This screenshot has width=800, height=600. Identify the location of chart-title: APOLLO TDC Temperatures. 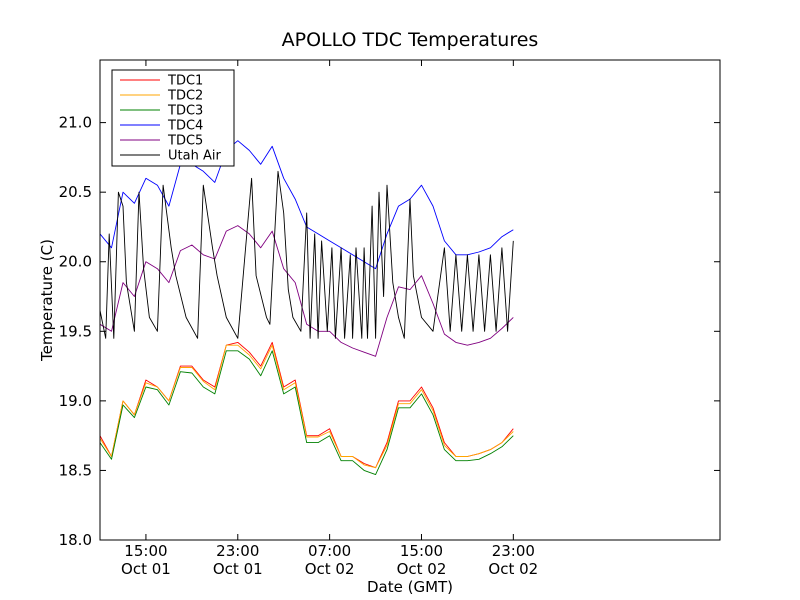
(410, 40).